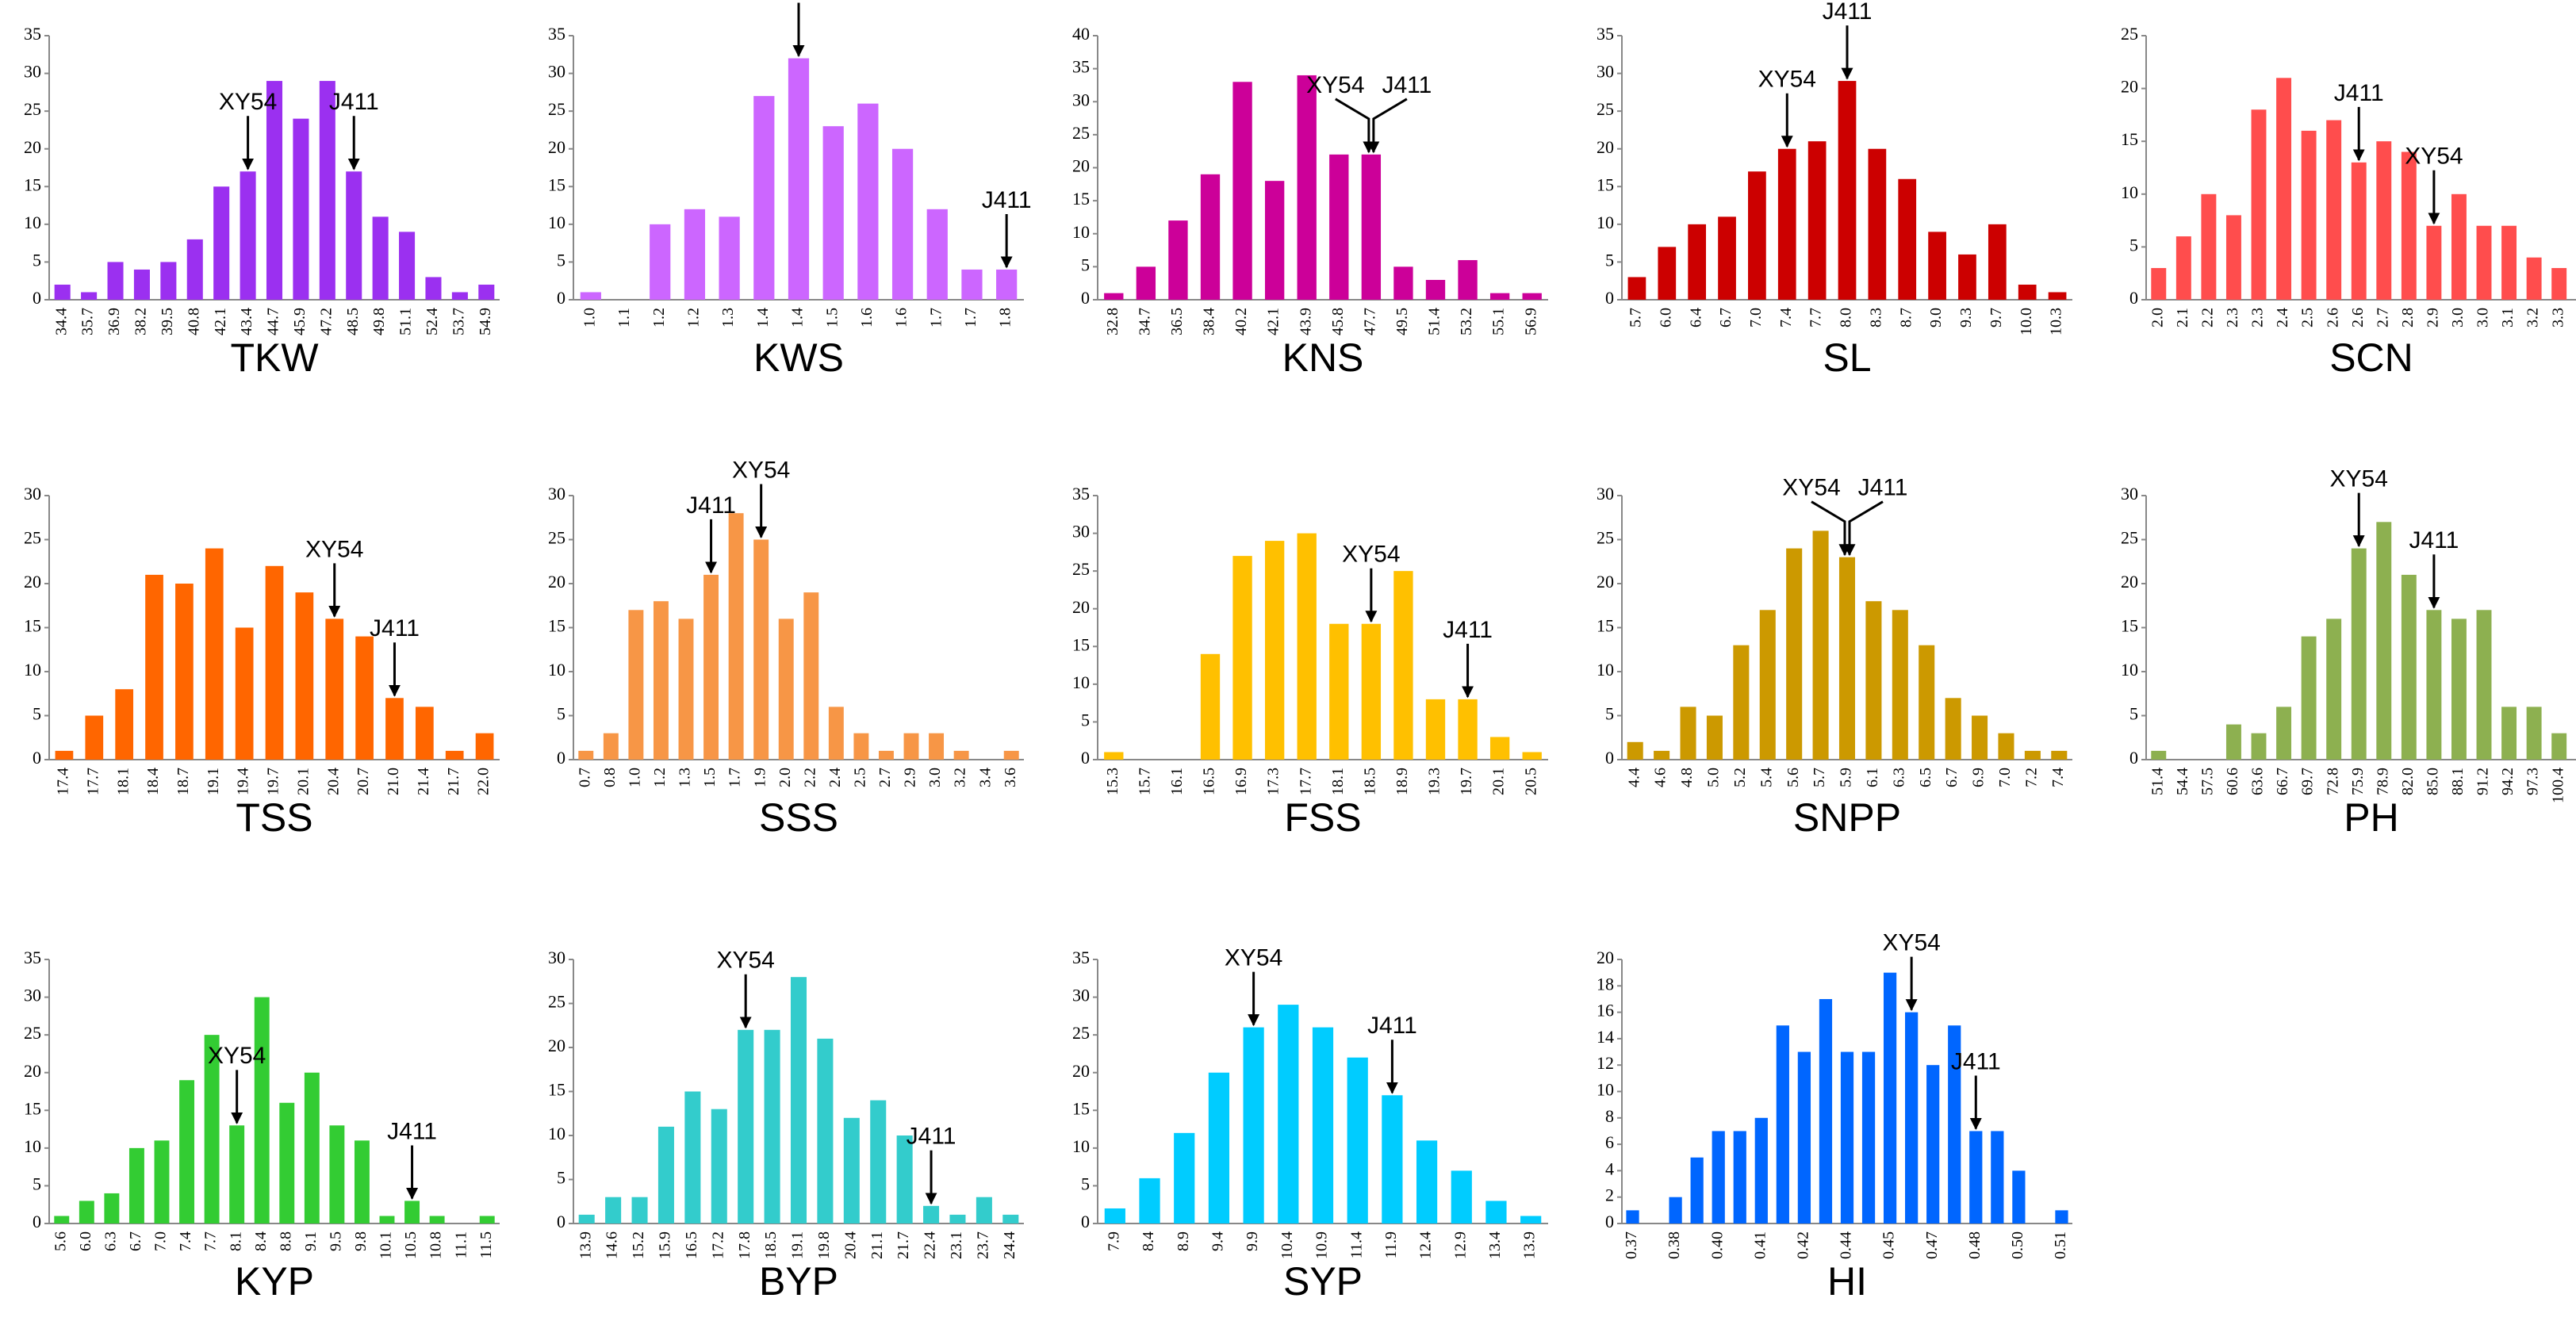 Image resolution: width=2576 pixels, height=1325 pixels. What do you see at coordinates (1846, 318) in the screenshot?
I see `x-tick-label: 8.0` at bounding box center [1846, 318].